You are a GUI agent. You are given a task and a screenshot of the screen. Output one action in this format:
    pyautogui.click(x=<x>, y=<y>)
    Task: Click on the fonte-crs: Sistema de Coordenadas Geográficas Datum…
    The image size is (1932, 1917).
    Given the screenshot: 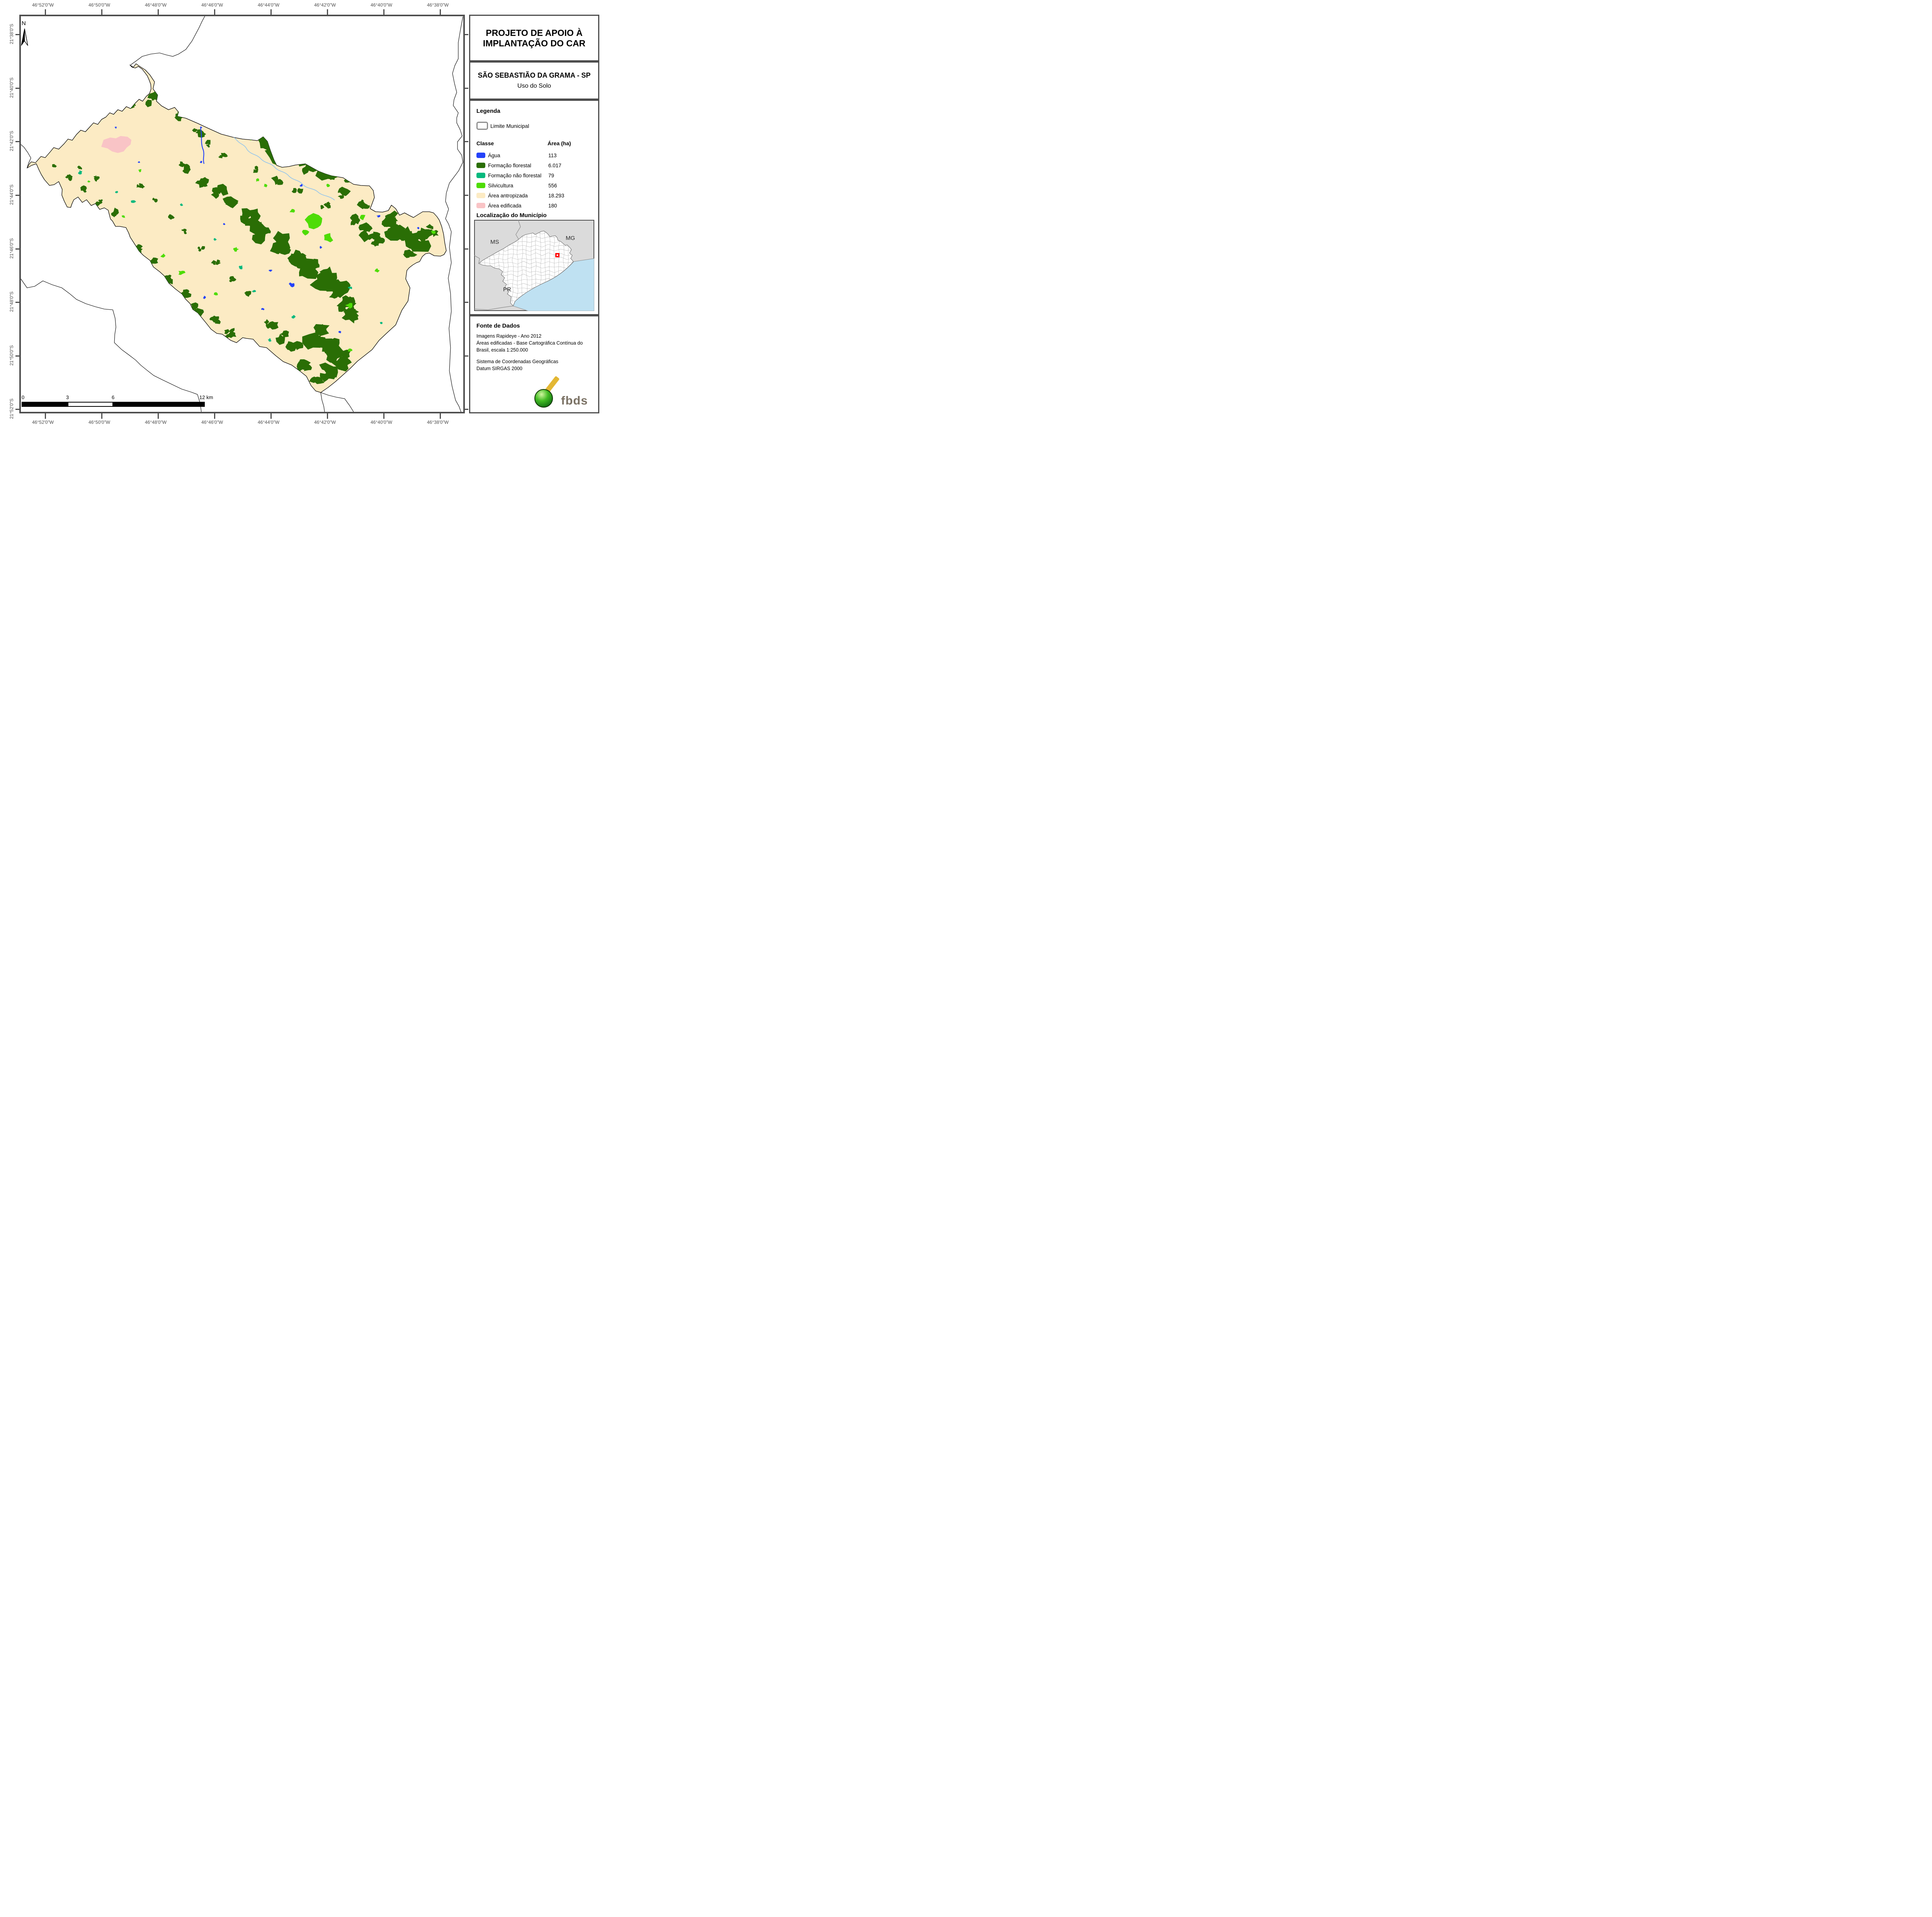 What is the action you would take?
    pyautogui.click(x=517, y=366)
    